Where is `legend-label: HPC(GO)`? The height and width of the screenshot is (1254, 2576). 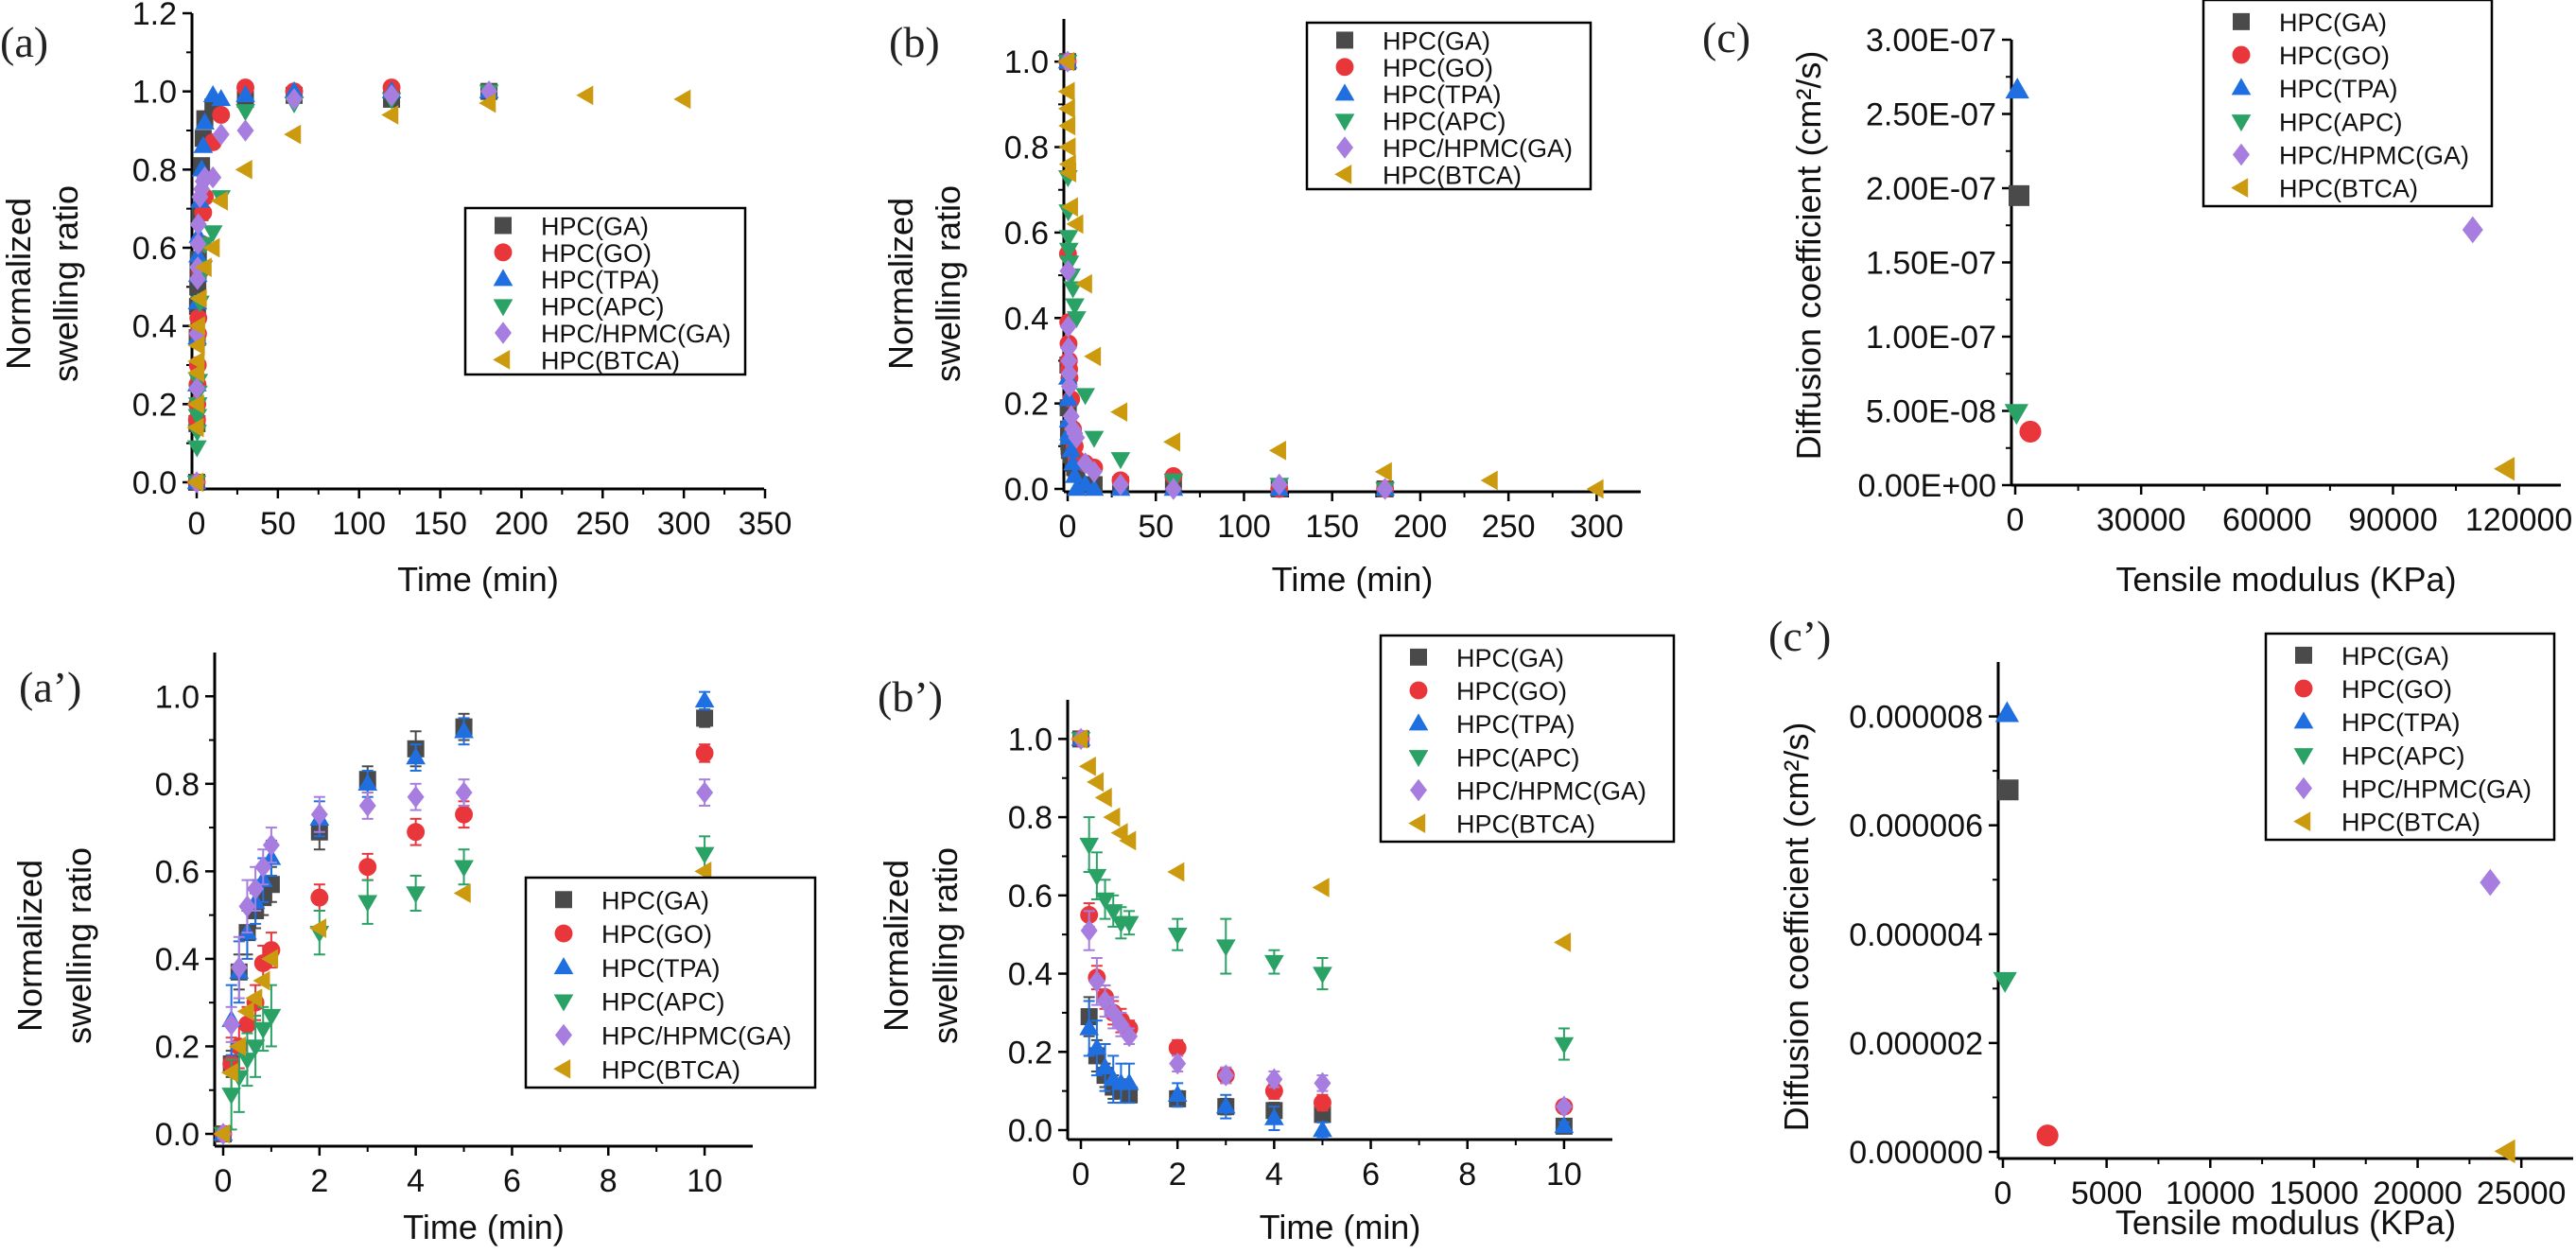
legend-label: HPC(GO) is located at coordinates (656, 935).